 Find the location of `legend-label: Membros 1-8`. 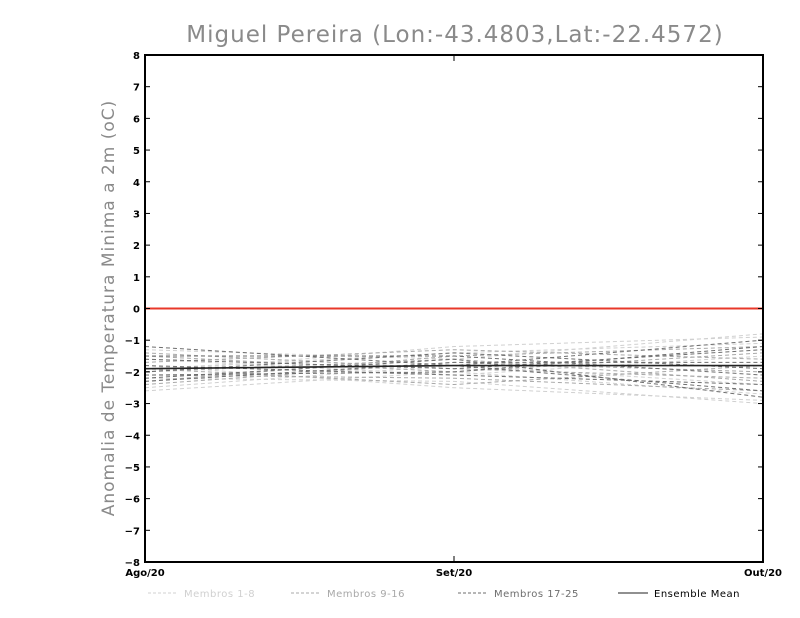

legend-label: Membros 1-8 is located at coordinates (219, 594).